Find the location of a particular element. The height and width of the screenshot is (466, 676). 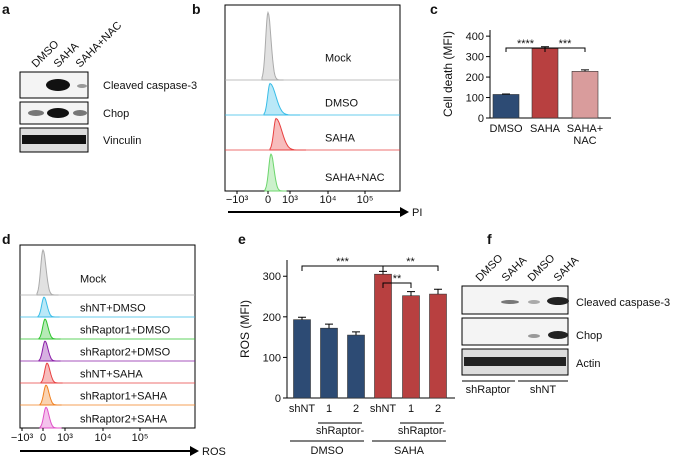

group-label: shNT is located at coordinates (543, 390).